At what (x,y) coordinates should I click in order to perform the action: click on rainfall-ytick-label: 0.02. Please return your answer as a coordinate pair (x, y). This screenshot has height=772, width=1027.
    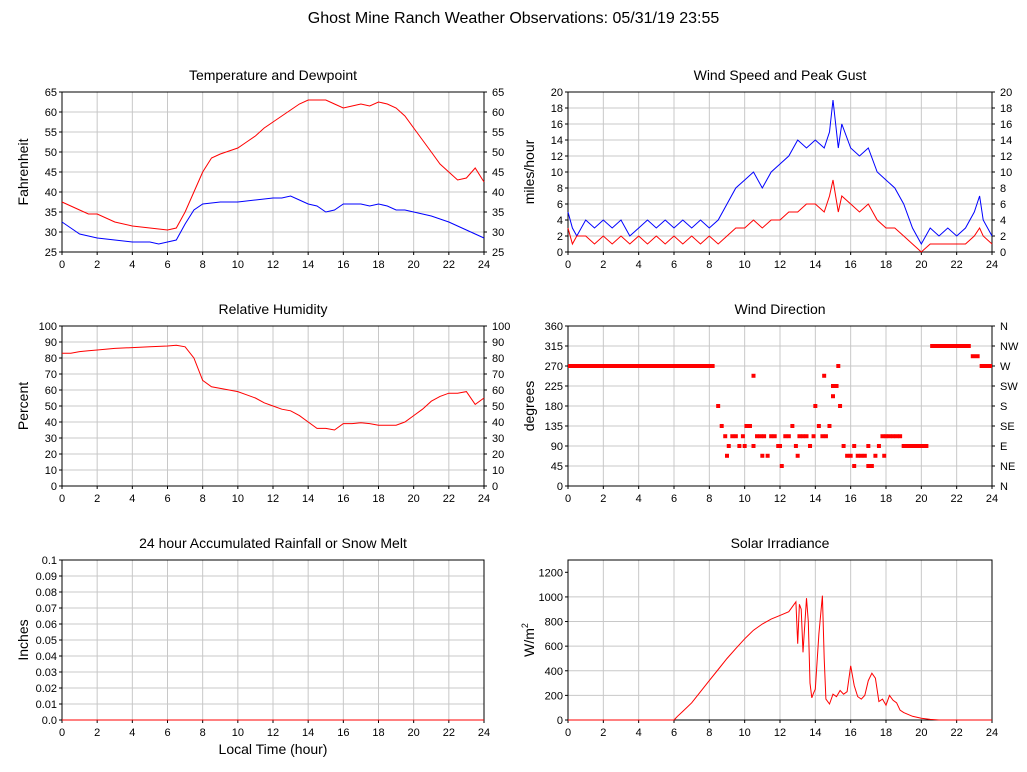
    Looking at the image, I should click on (46, 689).